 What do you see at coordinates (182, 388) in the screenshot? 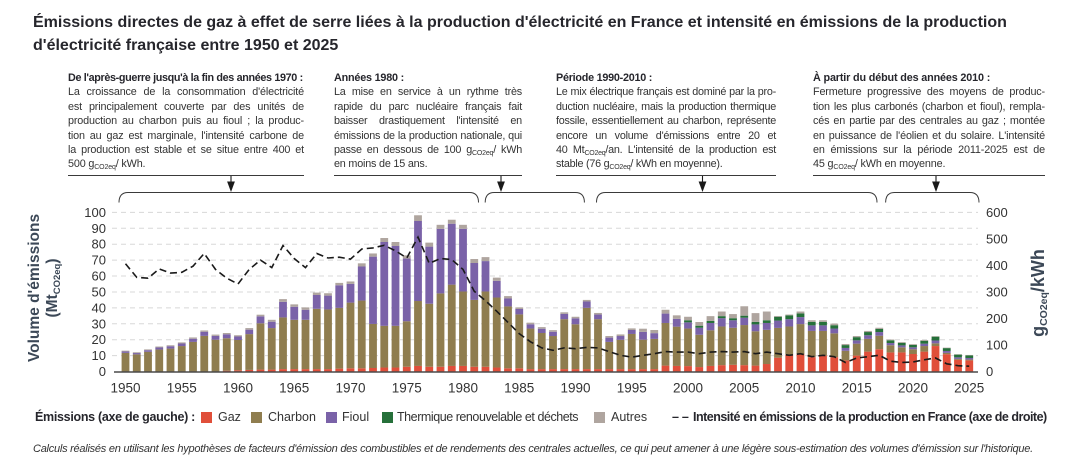
I see `svg-text: 1955` at bounding box center [182, 388].